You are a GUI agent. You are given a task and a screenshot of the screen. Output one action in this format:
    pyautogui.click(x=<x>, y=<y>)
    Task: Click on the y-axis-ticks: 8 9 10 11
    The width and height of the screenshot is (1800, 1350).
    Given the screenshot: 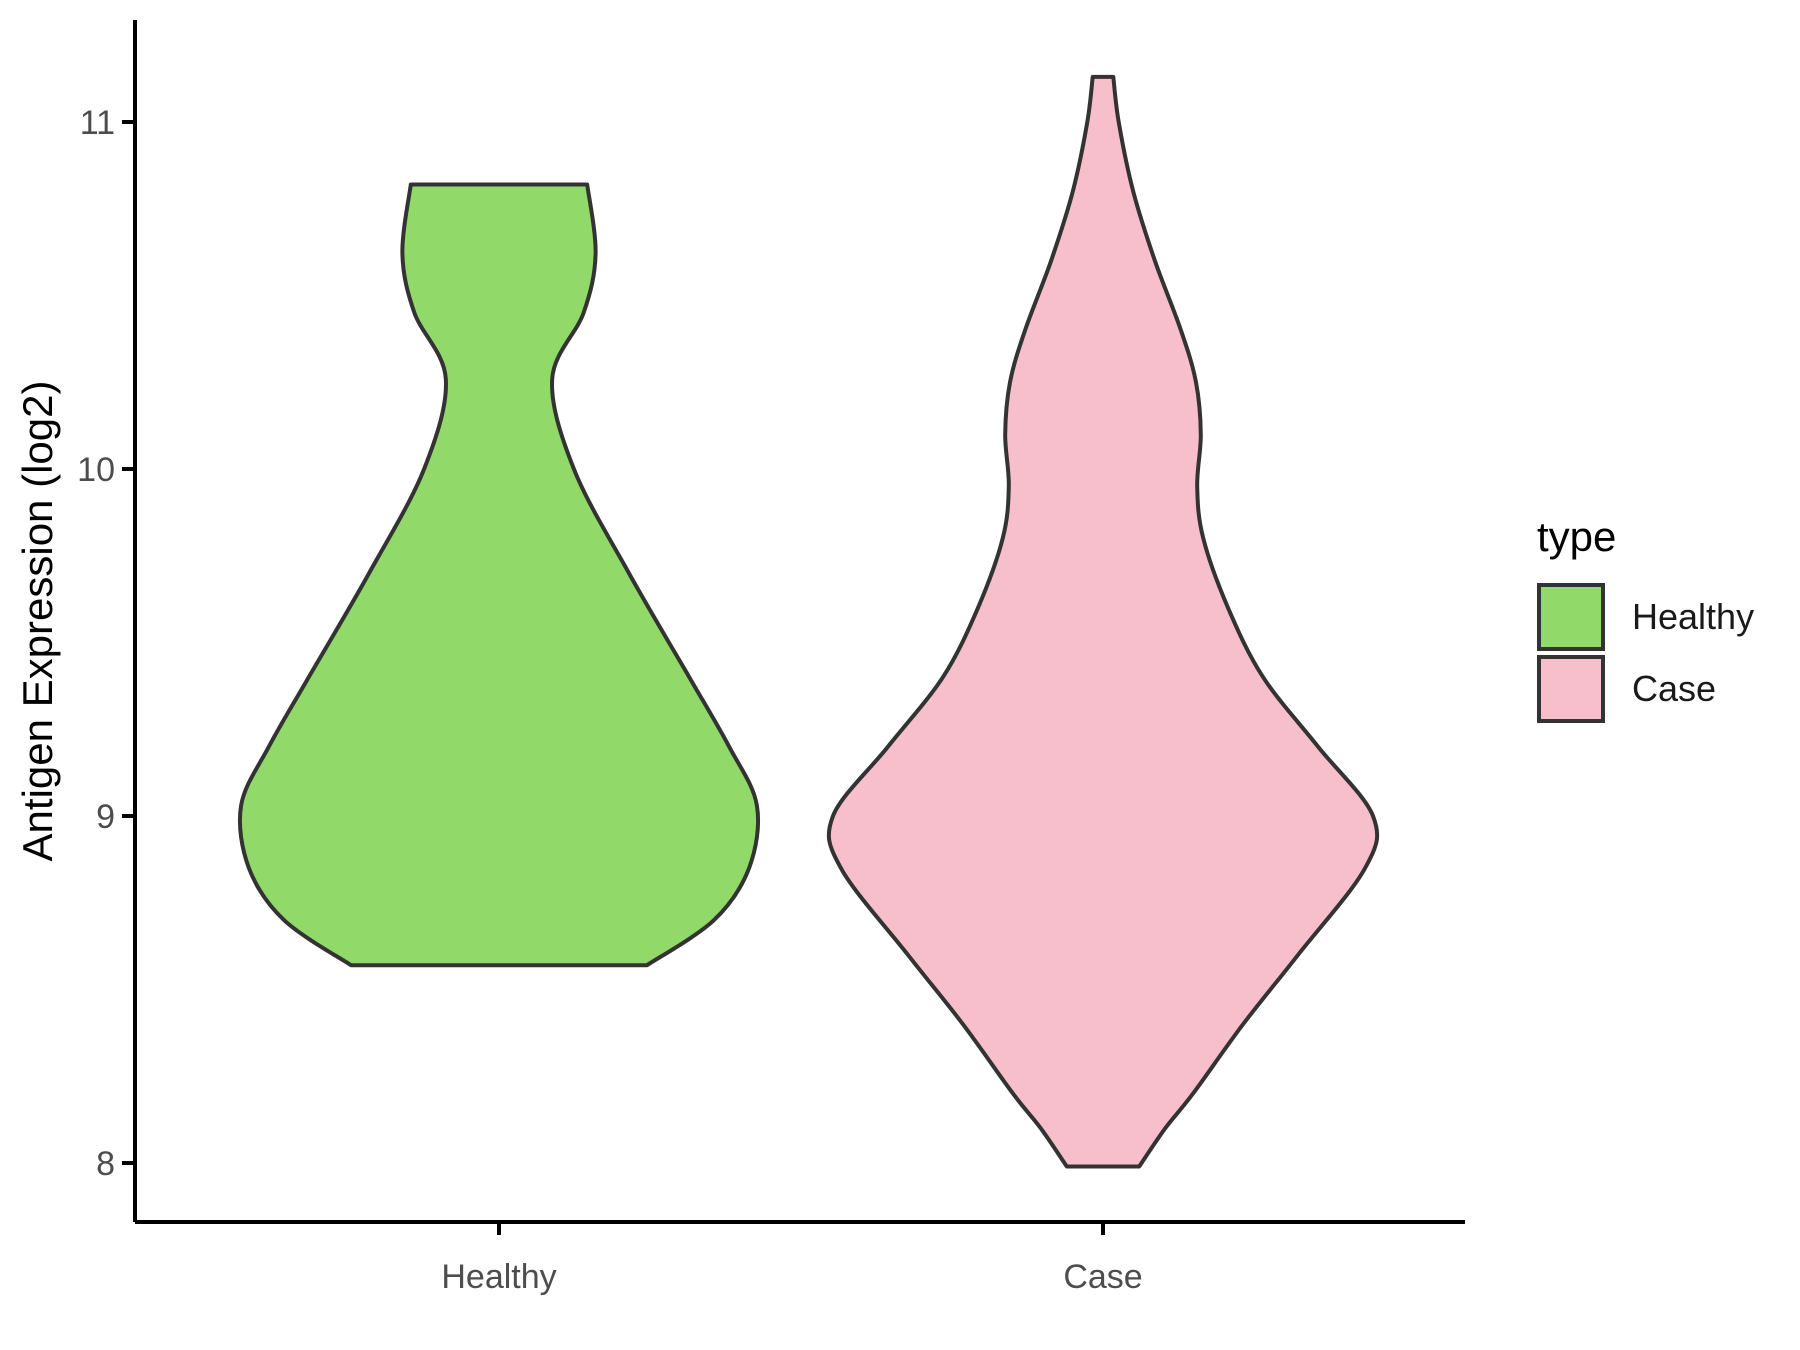 What is the action you would take?
    pyautogui.click(x=106, y=643)
    